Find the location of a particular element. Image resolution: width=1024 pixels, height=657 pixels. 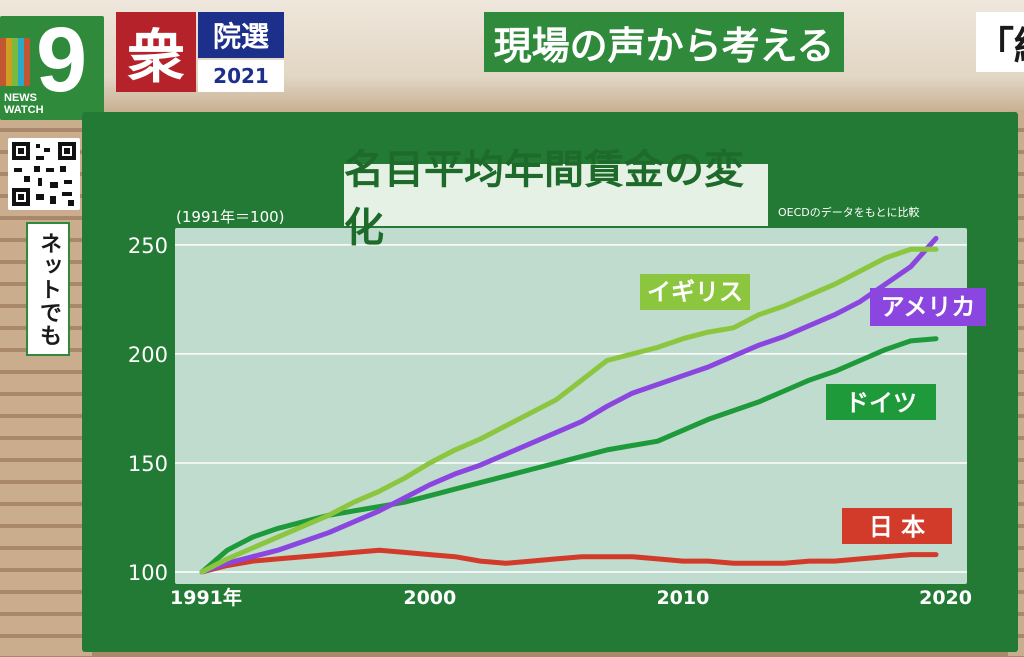

legend-text-de: ドイツ is located at coordinates (881, 403).